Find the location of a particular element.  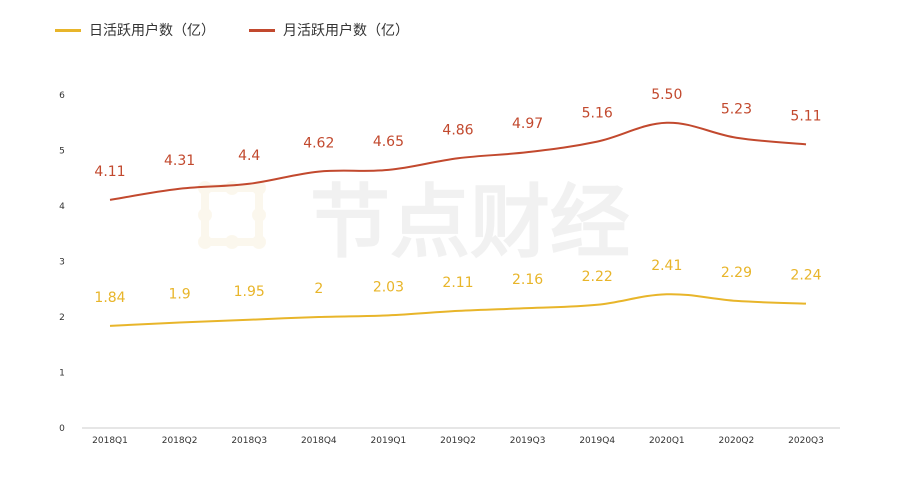

legend-item-dau: 日活跃用户数（亿） is located at coordinates (135, 30).